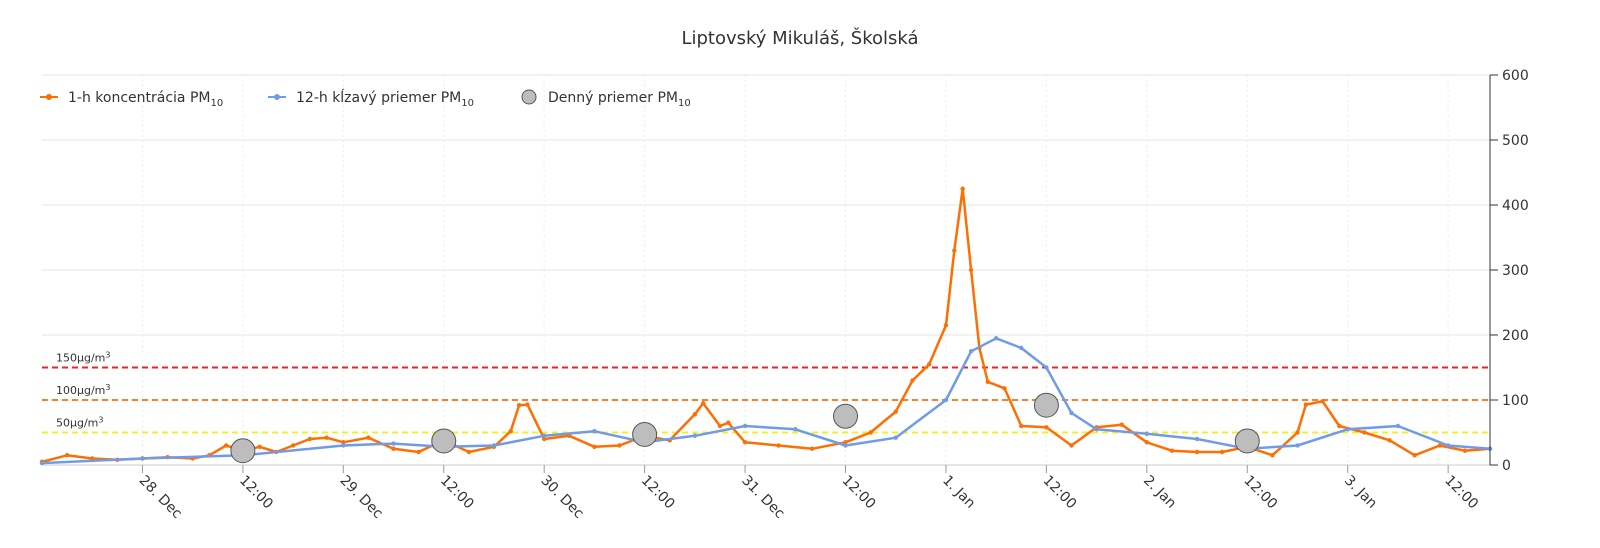 Image resolution: width=1600 pixels, height=548 pixels. Describe the element at coordinates (160, 497) in the screenshot. I see `x-tick-label: 28. Dec` at that location.